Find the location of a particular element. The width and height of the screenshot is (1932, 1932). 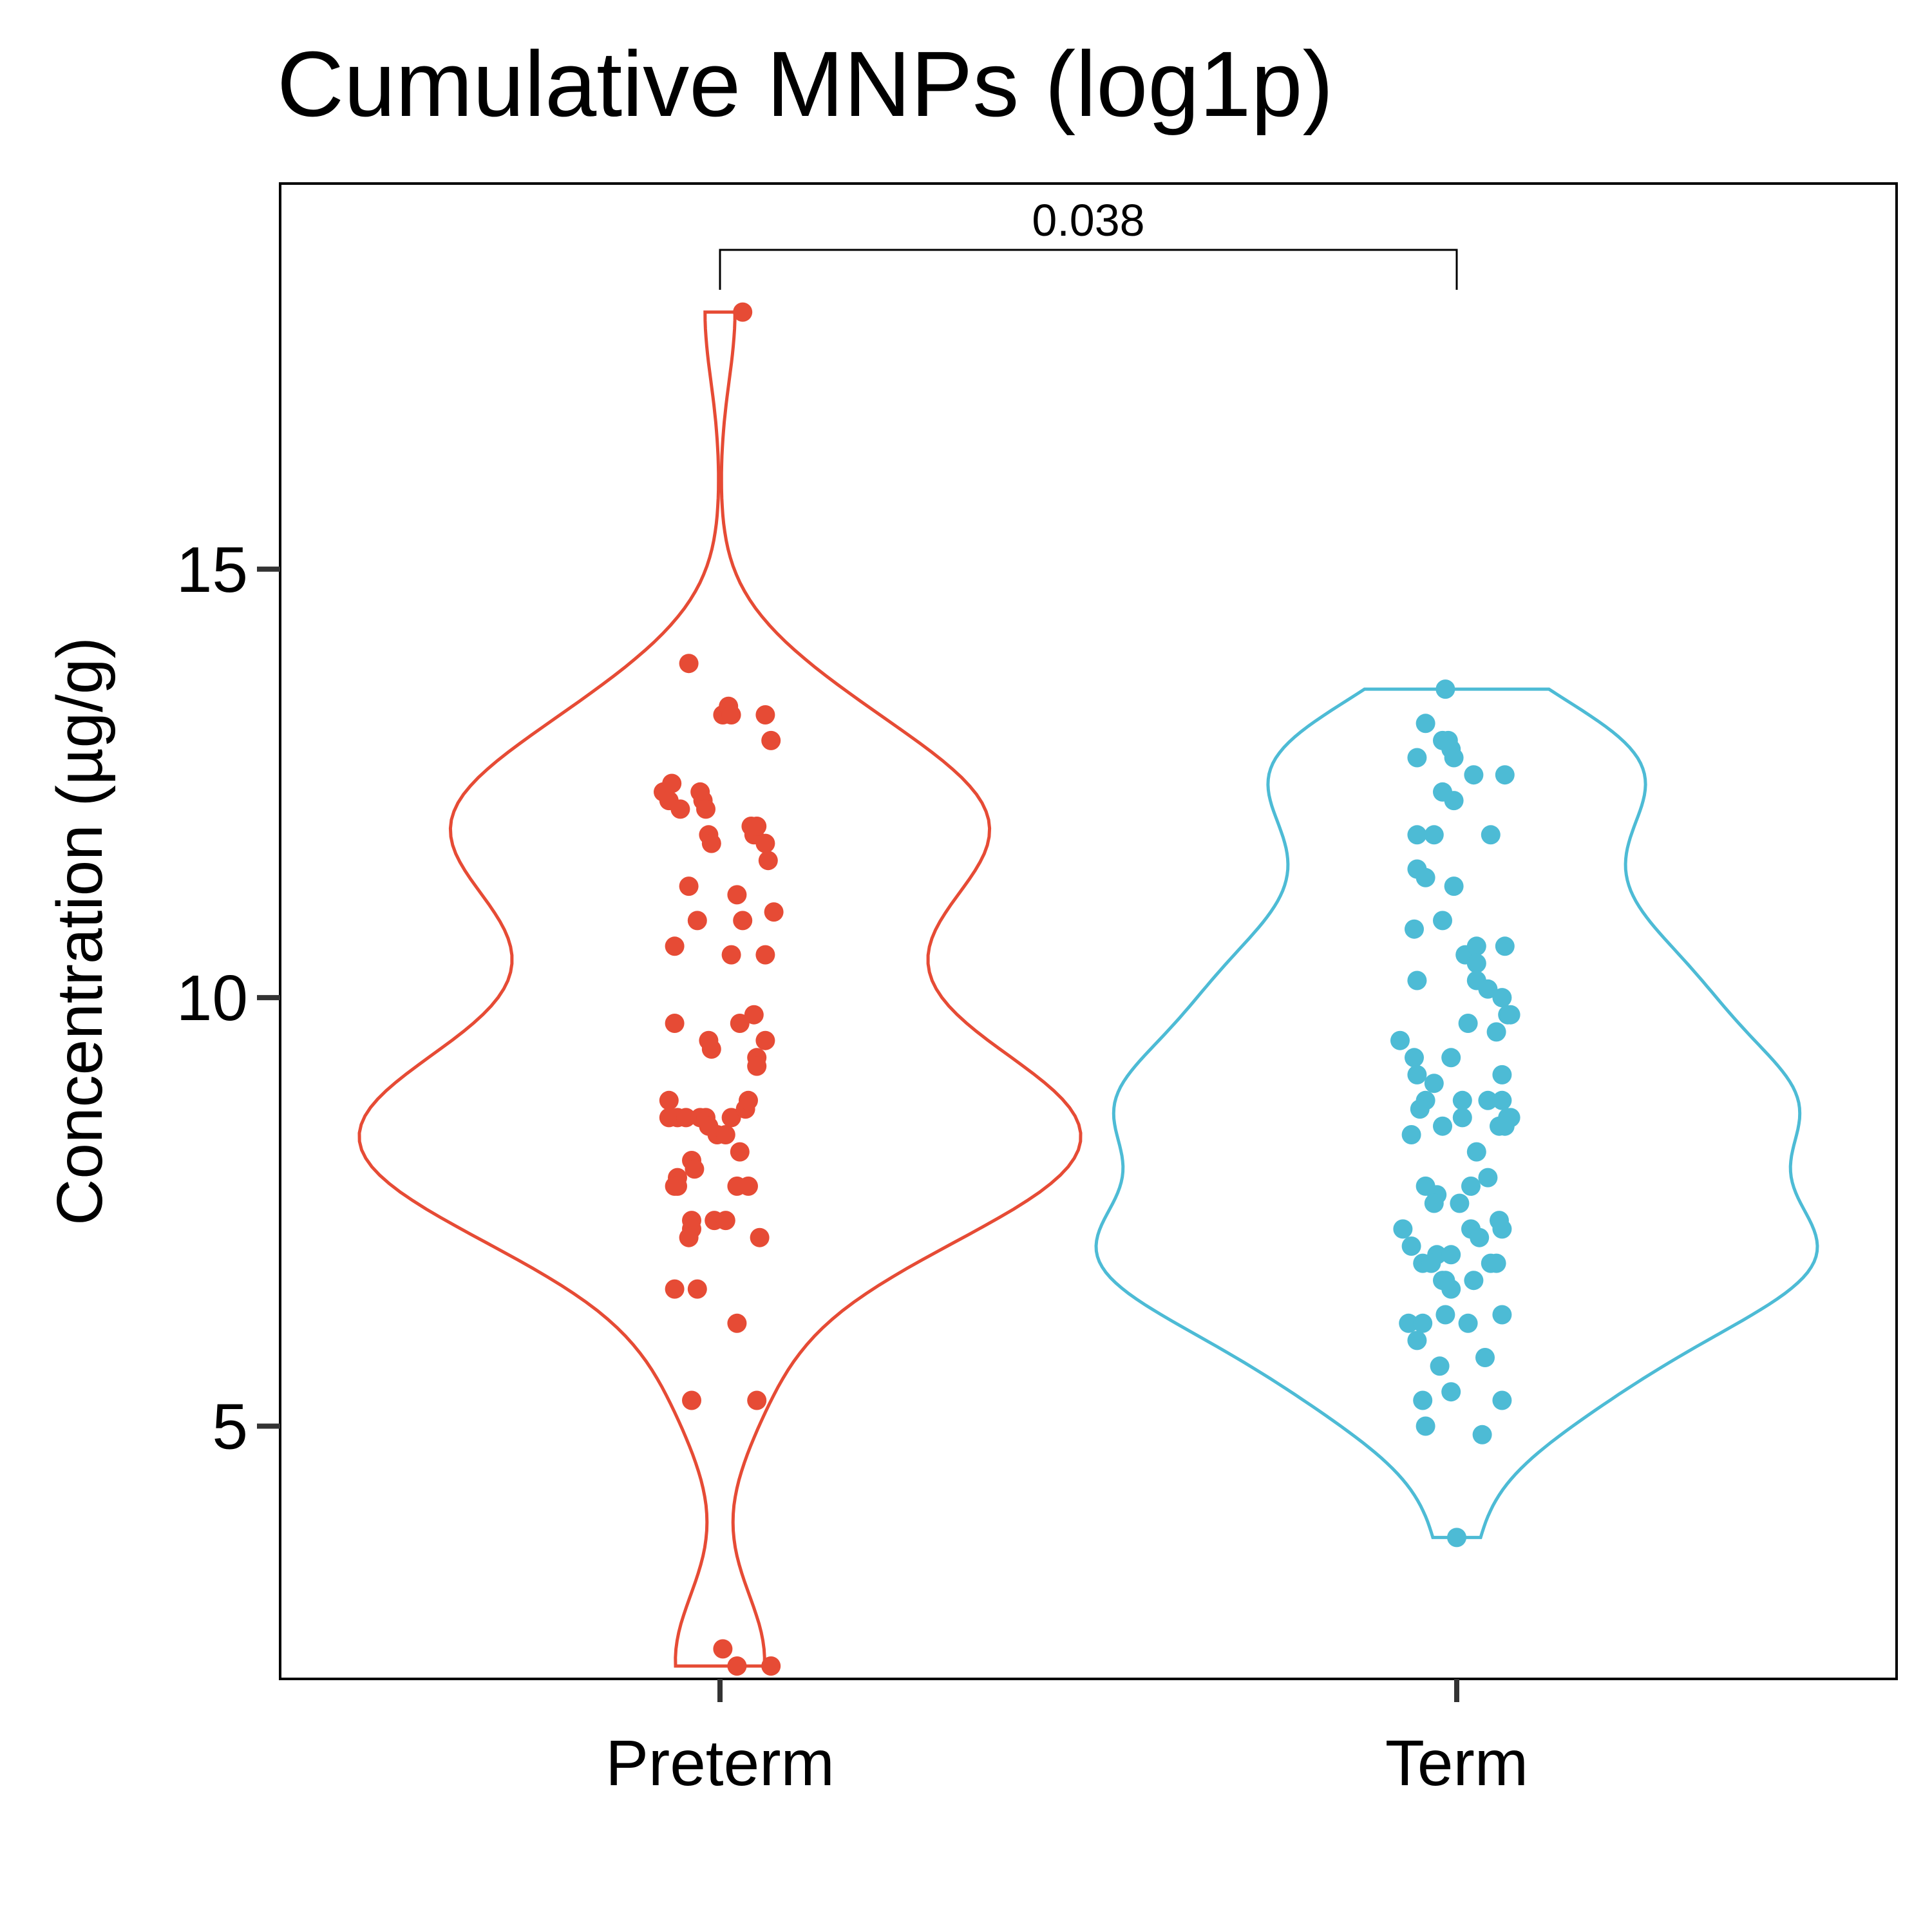

y-tick-label: 5 is located at coordinates (230, 1426).